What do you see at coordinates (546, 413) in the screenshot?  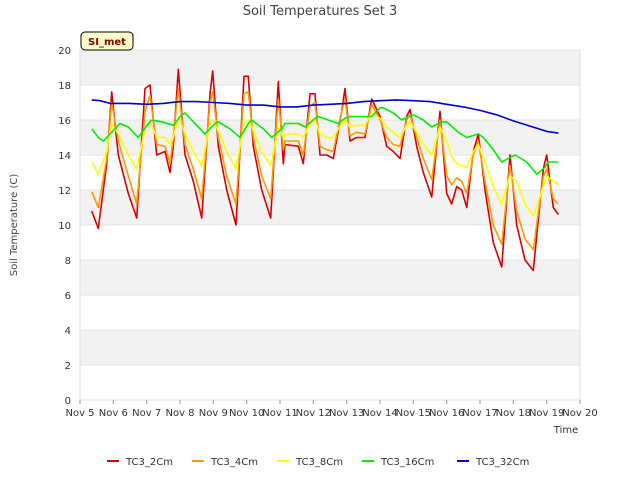 I see `x-tick-label: Nov 19` at bounding box center [546, 413].